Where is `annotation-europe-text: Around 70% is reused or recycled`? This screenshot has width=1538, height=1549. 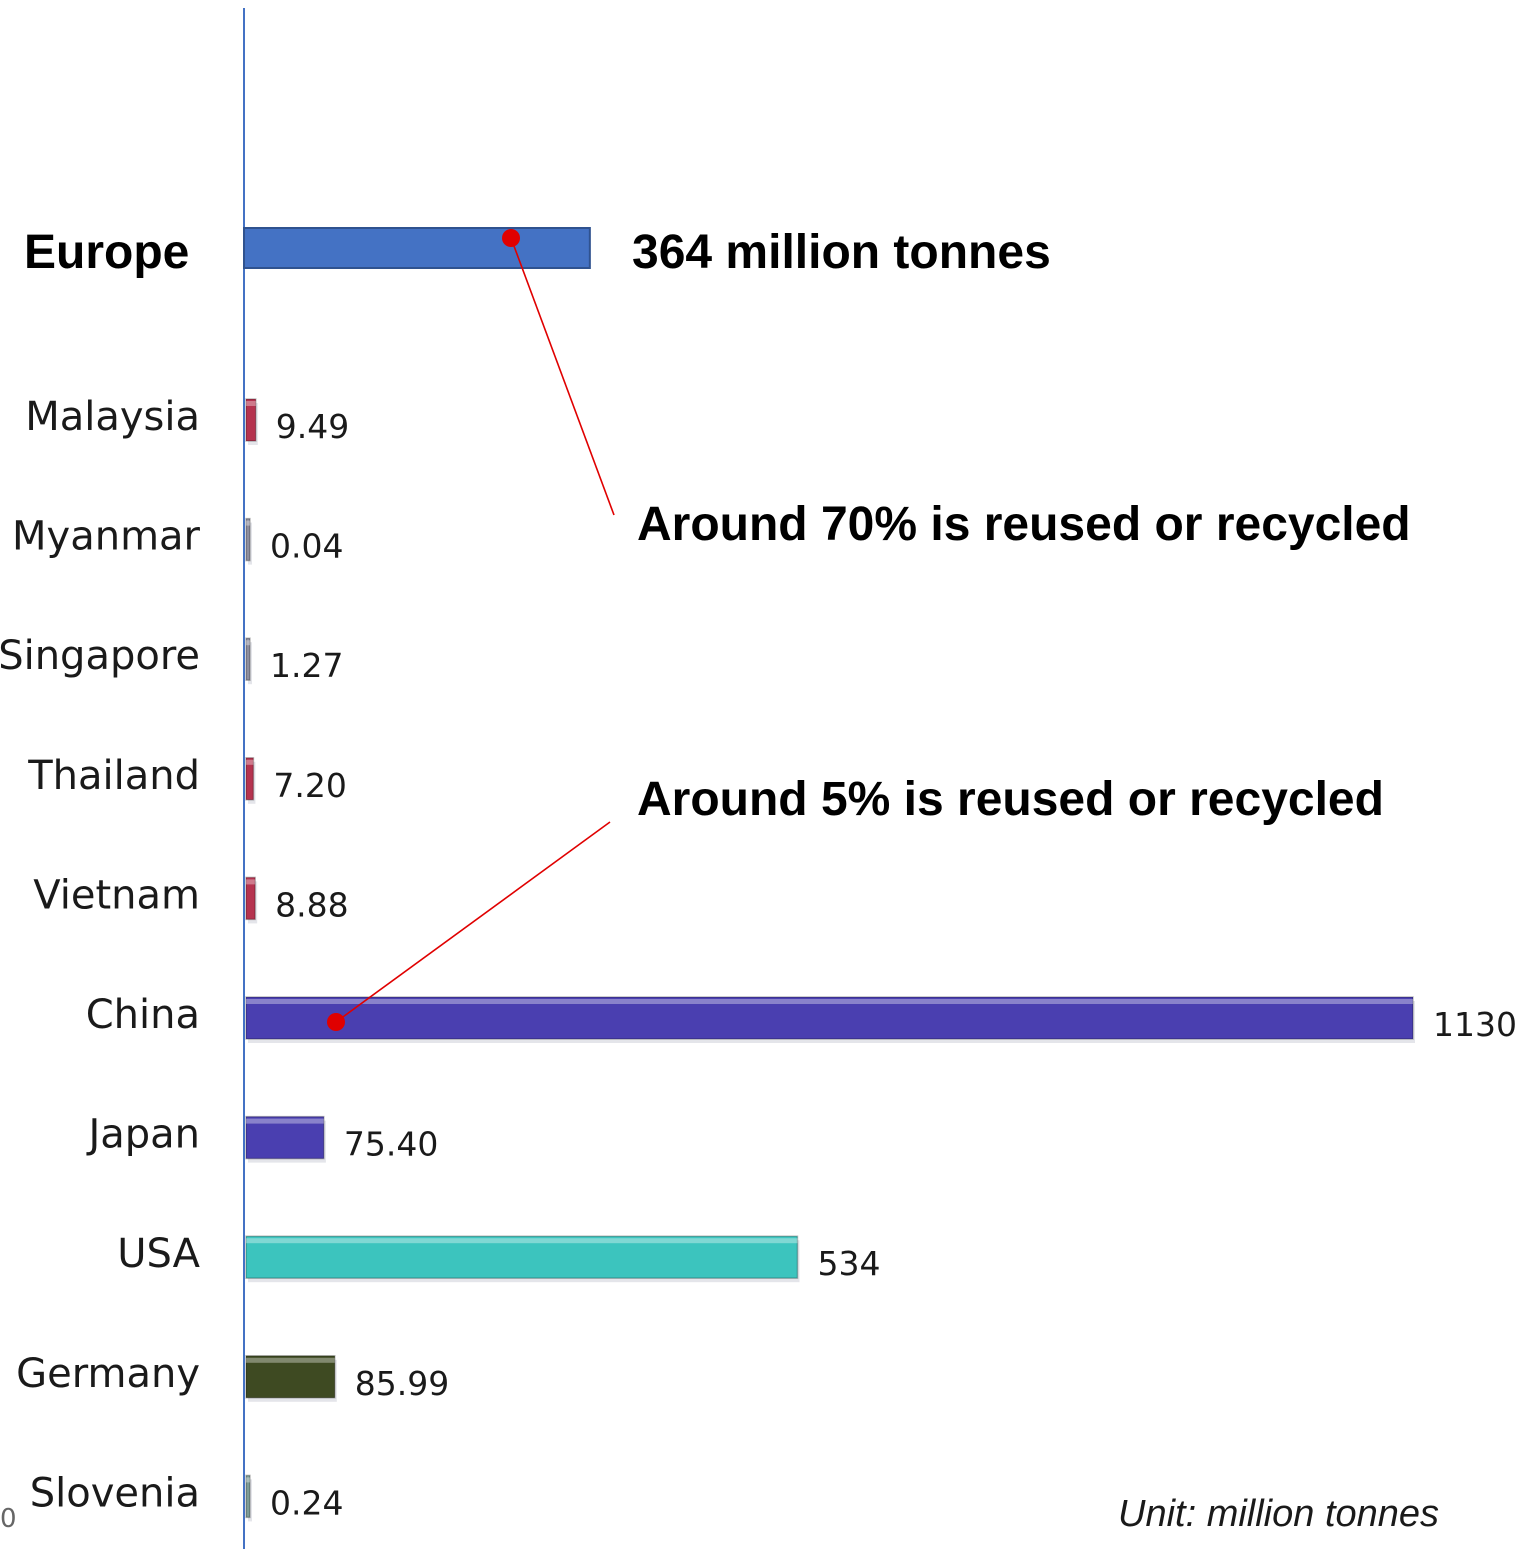
annotation-europe-text: Around 70% is reused or recycled is located at coordinates (1024, 524).